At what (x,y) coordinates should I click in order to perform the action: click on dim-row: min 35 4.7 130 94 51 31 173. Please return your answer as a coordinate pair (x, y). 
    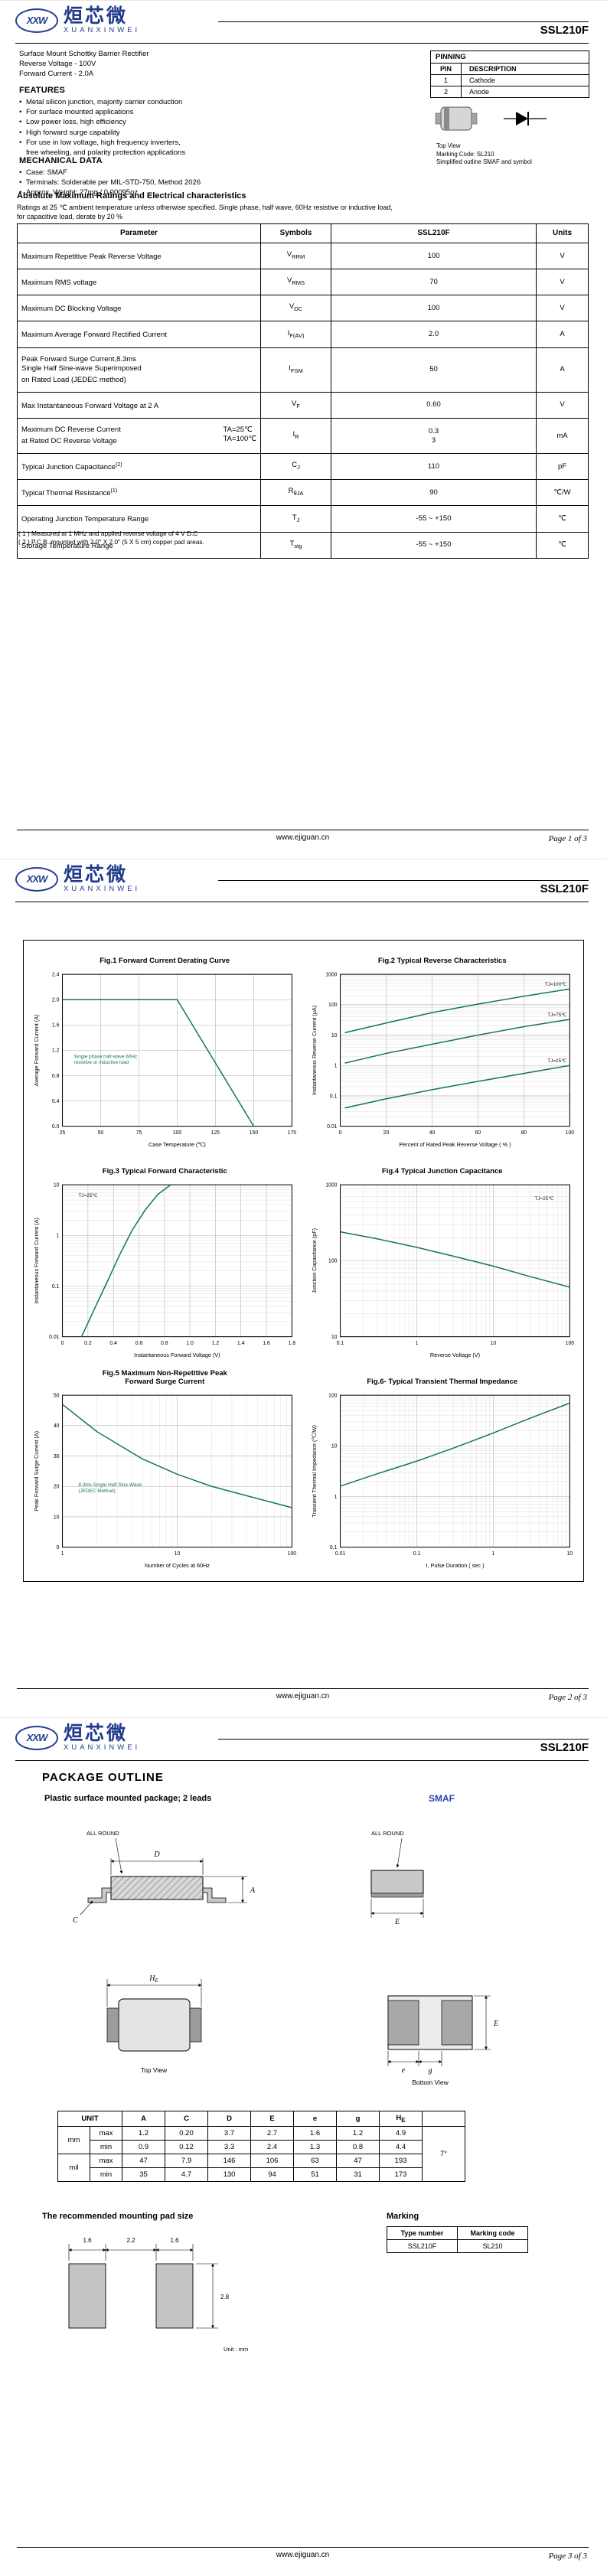
    Looking at the image, I should click on (261, 2174).